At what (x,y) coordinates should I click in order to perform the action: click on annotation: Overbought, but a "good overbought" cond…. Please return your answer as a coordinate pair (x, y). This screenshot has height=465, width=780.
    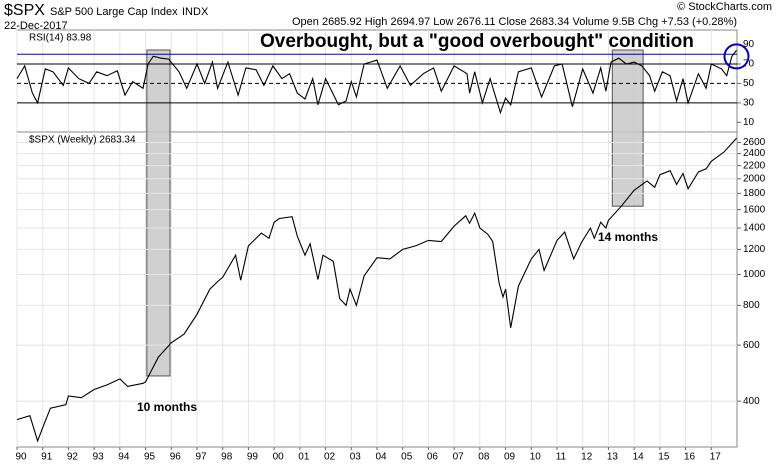
    Looking at the image, I should click on (477, 41).